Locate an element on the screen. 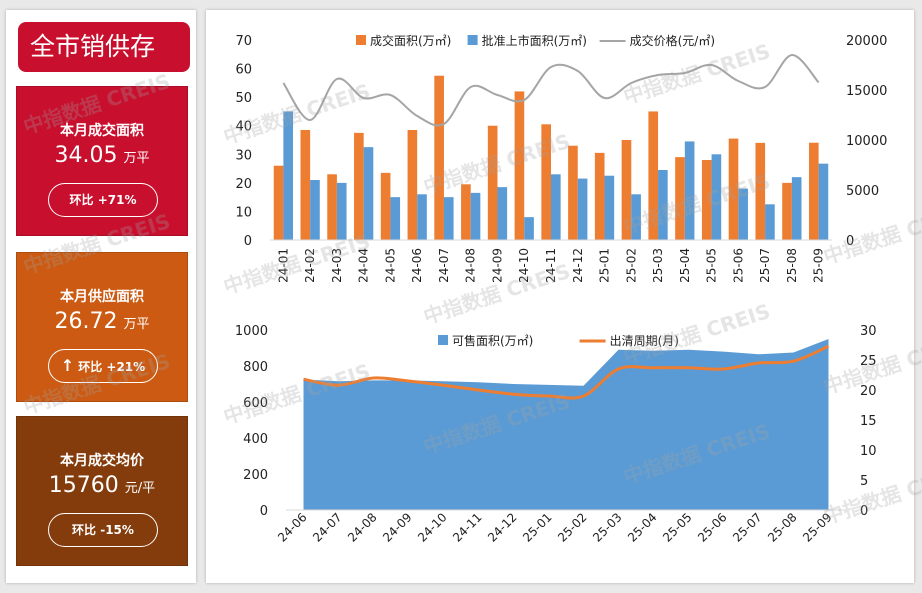 Image resolution: width=922 pixels, height=593 pixels. y-right-tick-label: 15 is located at coordinates (868, 421).